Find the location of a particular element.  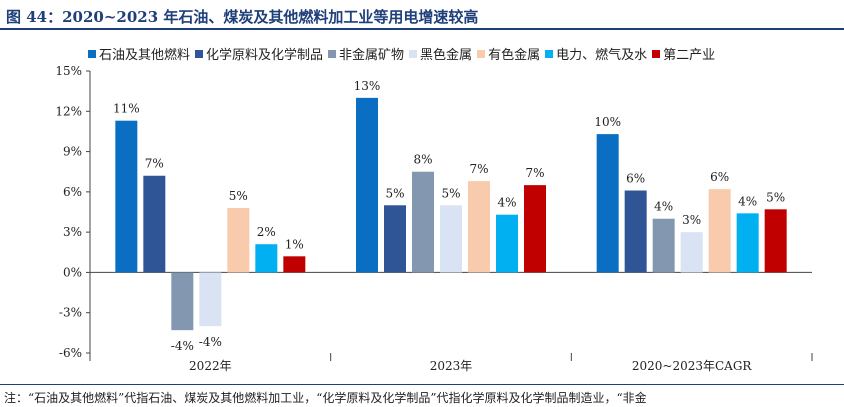

legend-item: 化学原料及化学制品 is located at coordinates (259, 53).